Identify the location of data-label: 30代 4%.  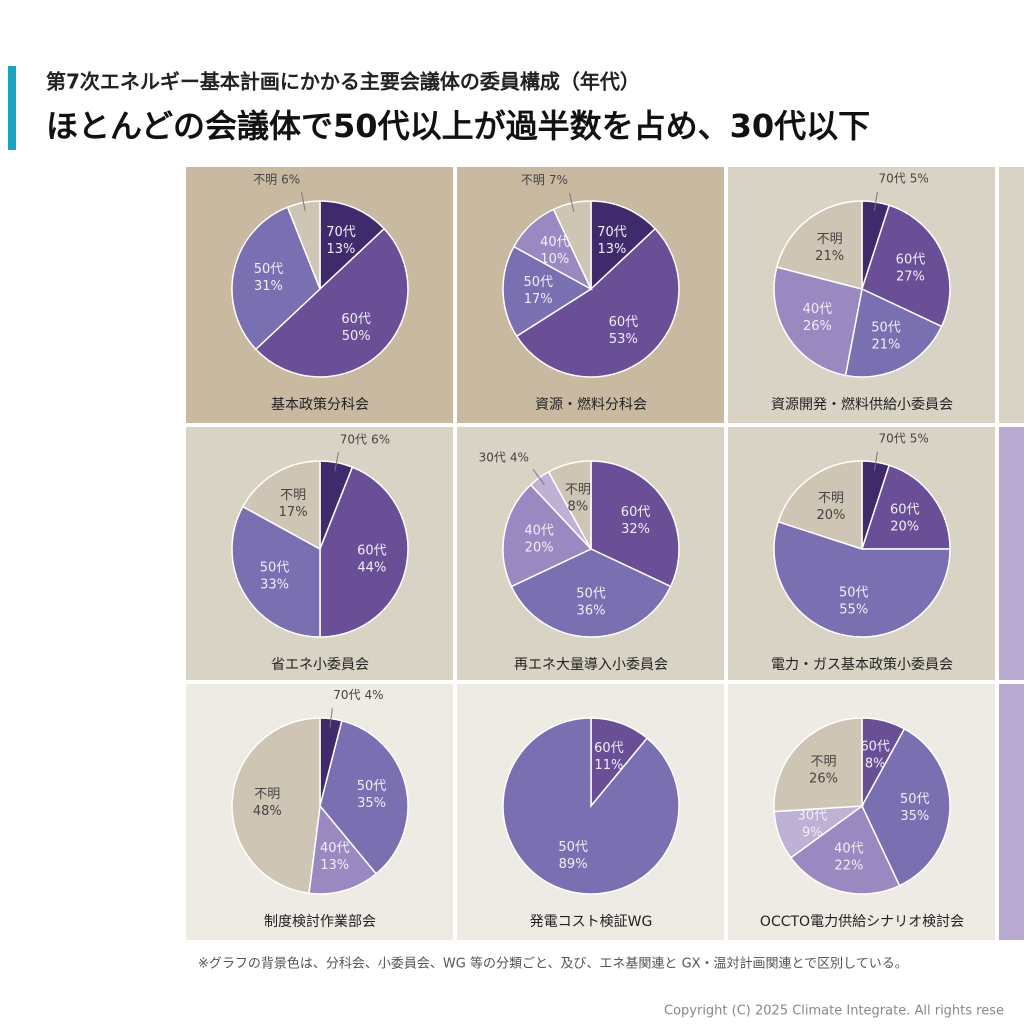
(504, 457).